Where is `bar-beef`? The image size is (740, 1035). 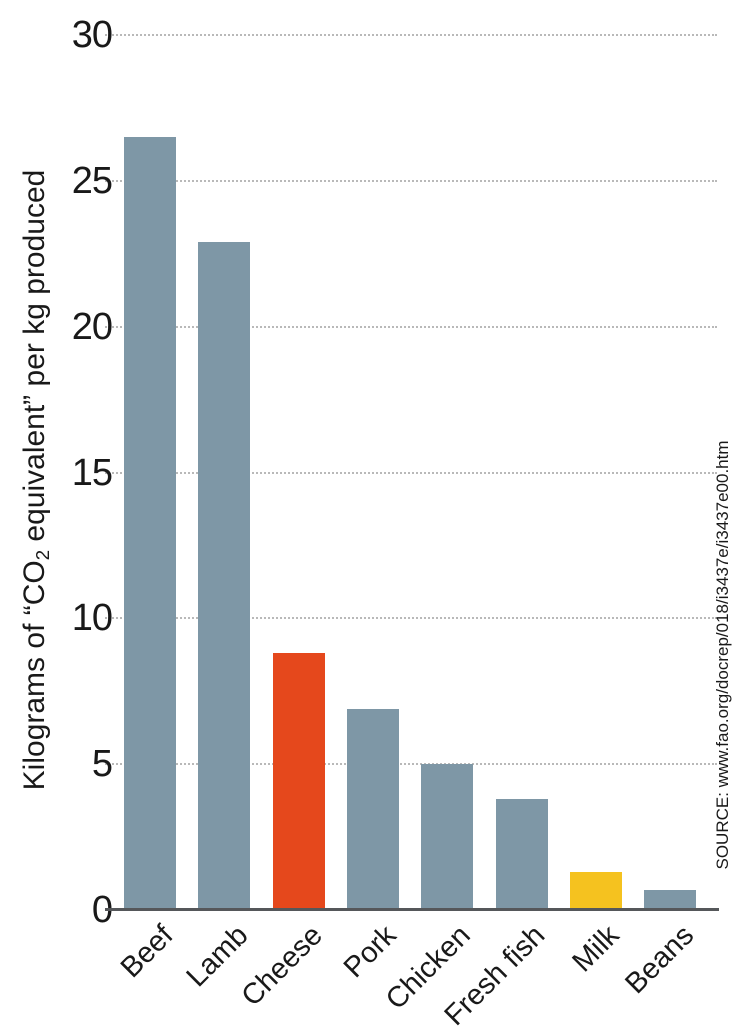 bar-beef is located at coordinates (150, 523).